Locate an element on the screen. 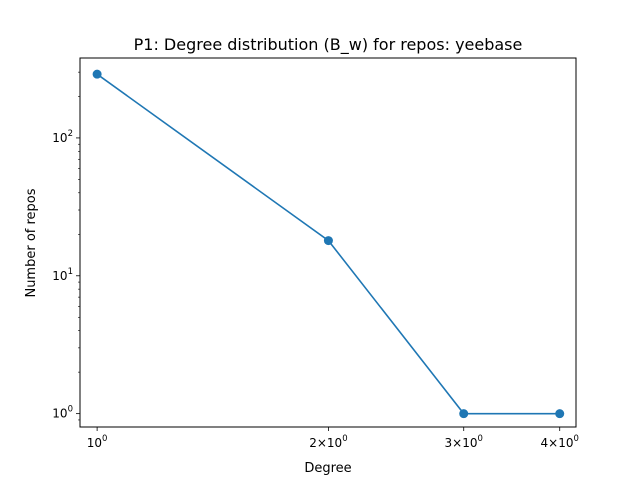 This screenshot has width=640, height=480. y-axis-label: Number of repos is located at coordinates (31, 242).